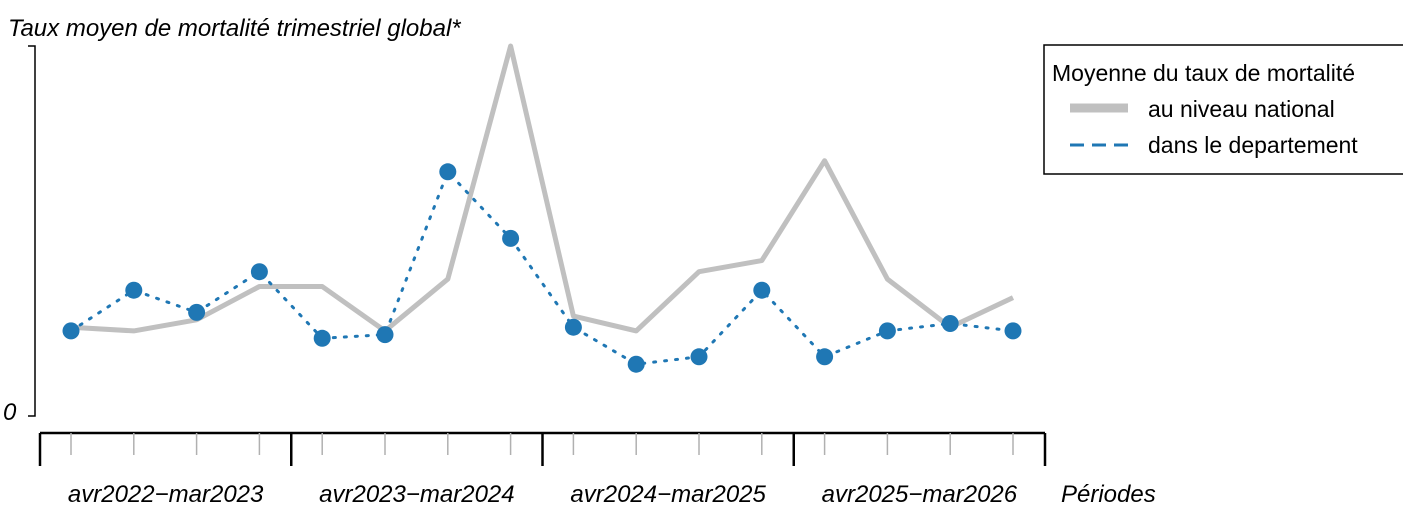 Image resolution: width=1403 pixels, height=506 pixels. What do you see at coordinates (166, 493) in the screenshot?
I see `x-period-label: avr2022−mar2023` at bounding box center [166, 493].